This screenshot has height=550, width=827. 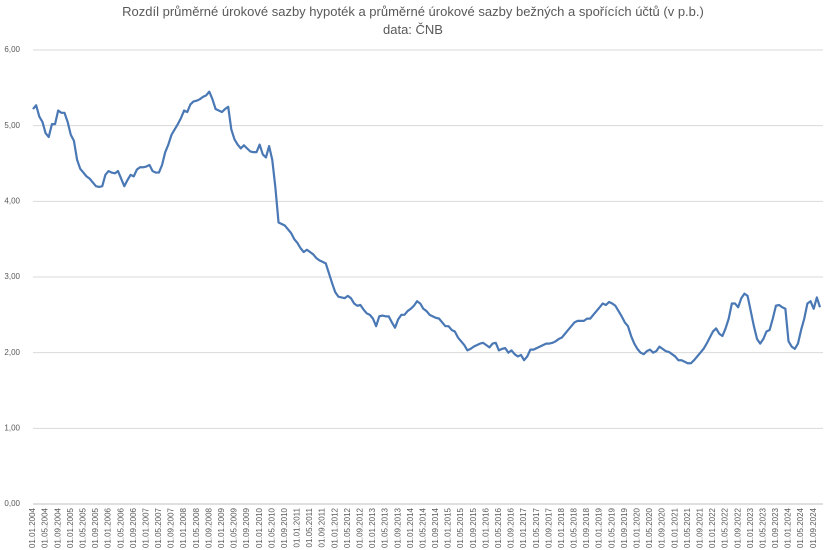 I want to click on chart-subtitle: data: ČNB, so click(x=413, y=29).